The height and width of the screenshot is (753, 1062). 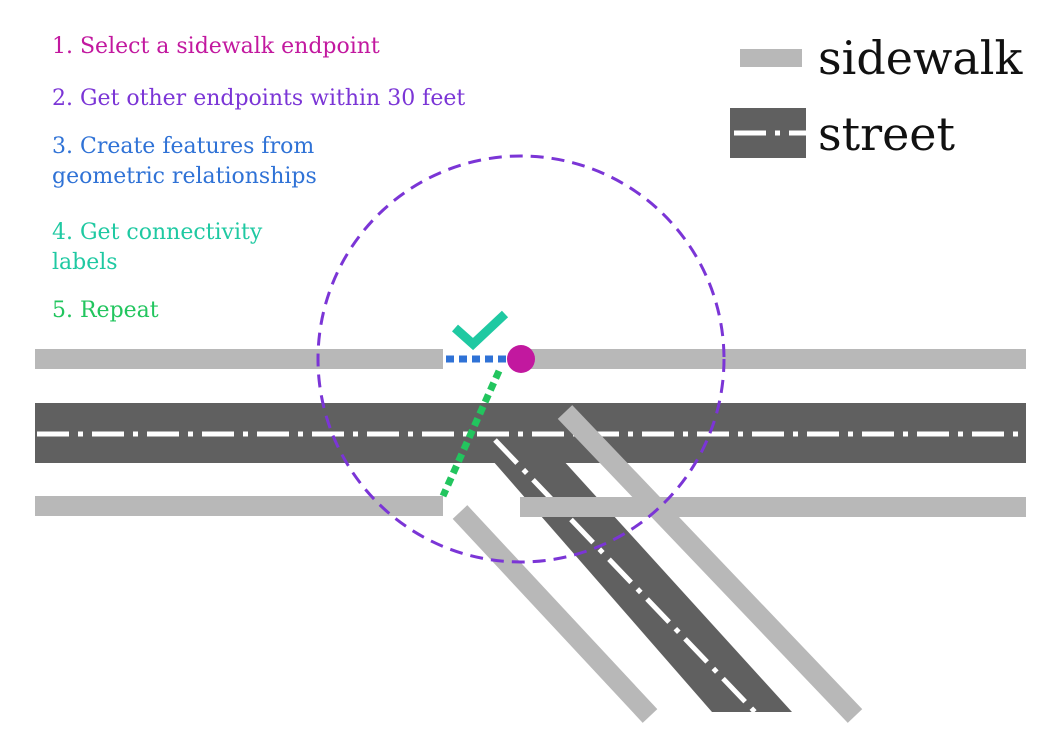 What do you see at coordinates (239, 359) in the screenshot?
I see `sidewalk-top-left` at bounding box center [239, 359].